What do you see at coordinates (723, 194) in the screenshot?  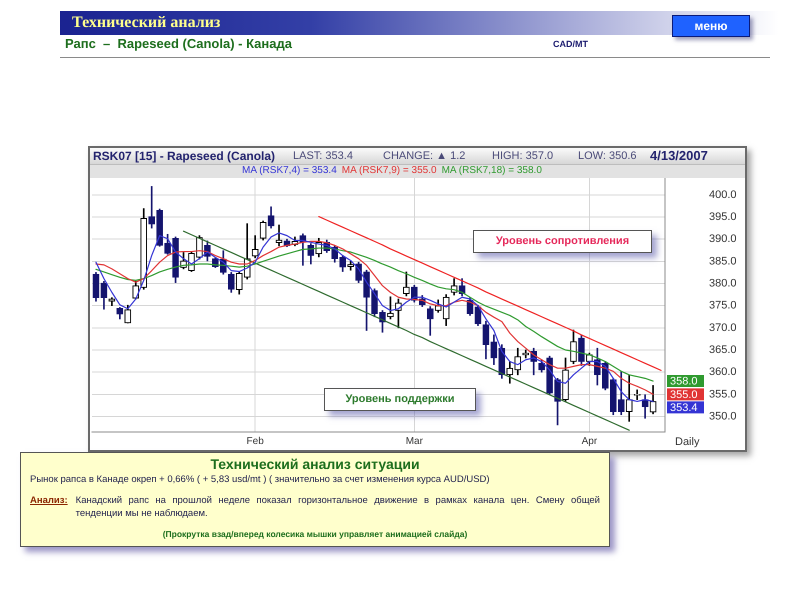 I see `y-tick-label: 400.0` at bounding box center [723, 194].